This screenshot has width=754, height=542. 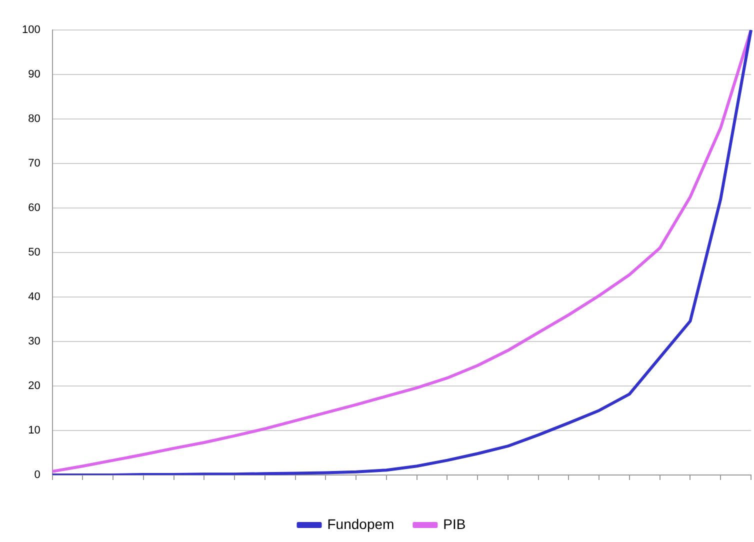 What do you see at coordinates (34, 208) in the screenshot?
I see `y-tick-label: 60` at bounding box center [34, 208].